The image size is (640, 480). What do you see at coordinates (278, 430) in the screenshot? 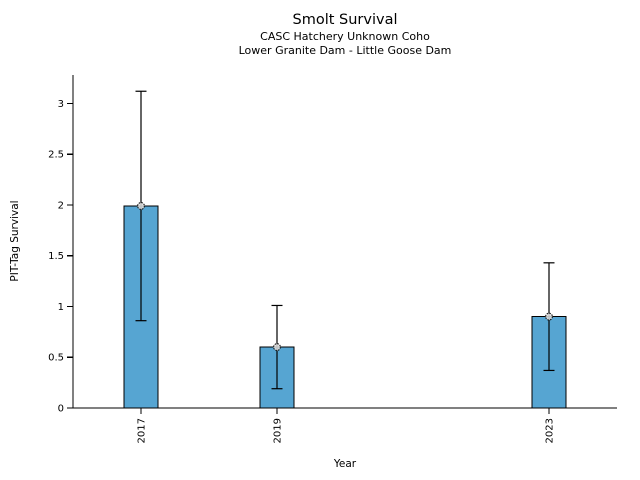
I see `x-tick-label-2019: 2019` at bounding box center [278, 430].